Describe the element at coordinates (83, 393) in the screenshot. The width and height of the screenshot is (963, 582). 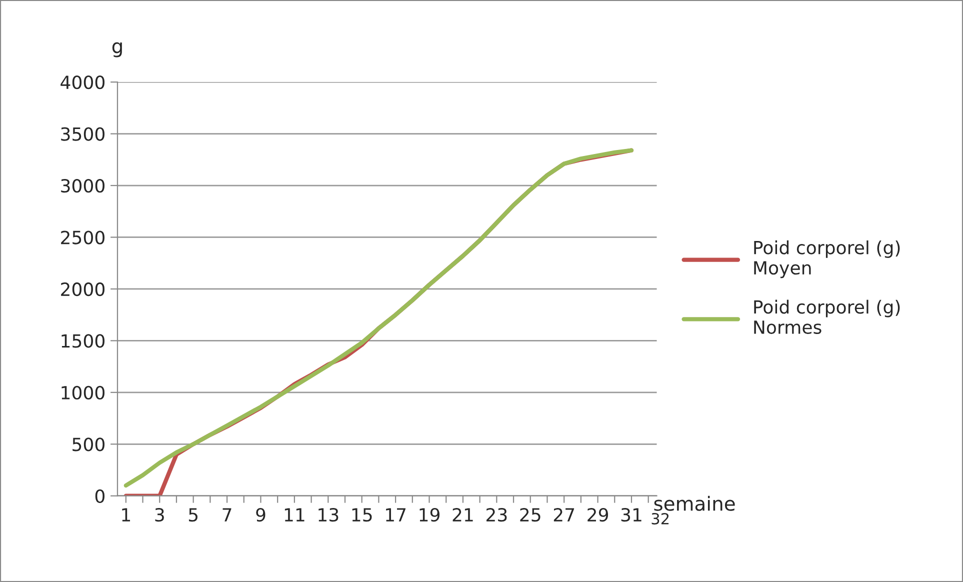
I see `y-tick-label: 1000` at that location.